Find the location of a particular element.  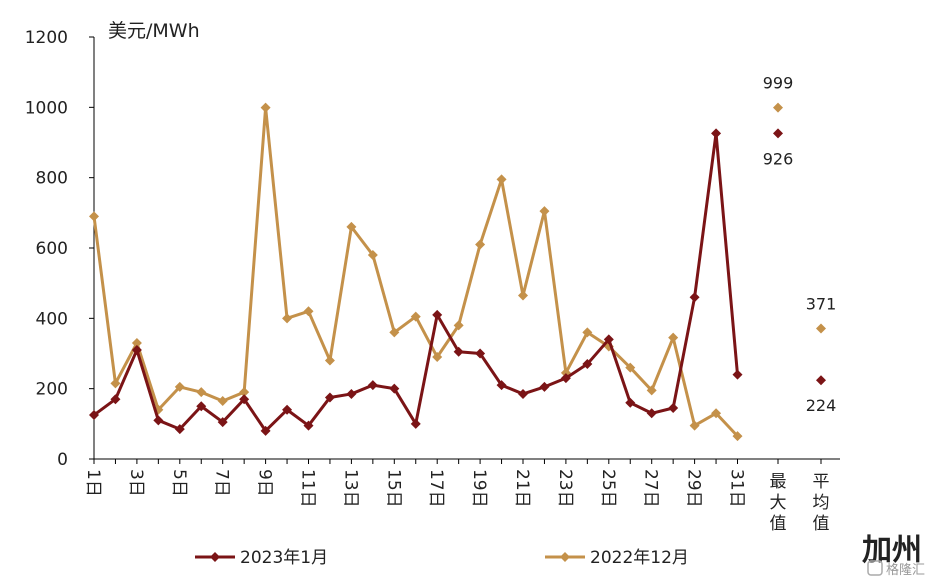

max-value-label-1: 999 is located at coordinates (778, 83).